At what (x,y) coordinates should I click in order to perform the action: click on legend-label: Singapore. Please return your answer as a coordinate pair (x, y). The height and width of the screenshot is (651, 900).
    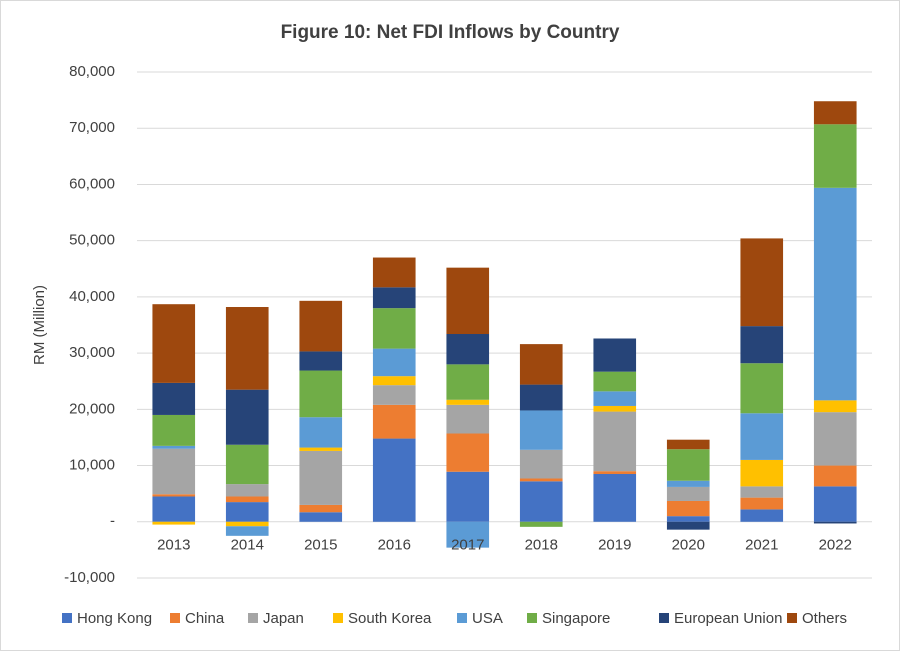
    Looking at the image, I should click on (576, 618).